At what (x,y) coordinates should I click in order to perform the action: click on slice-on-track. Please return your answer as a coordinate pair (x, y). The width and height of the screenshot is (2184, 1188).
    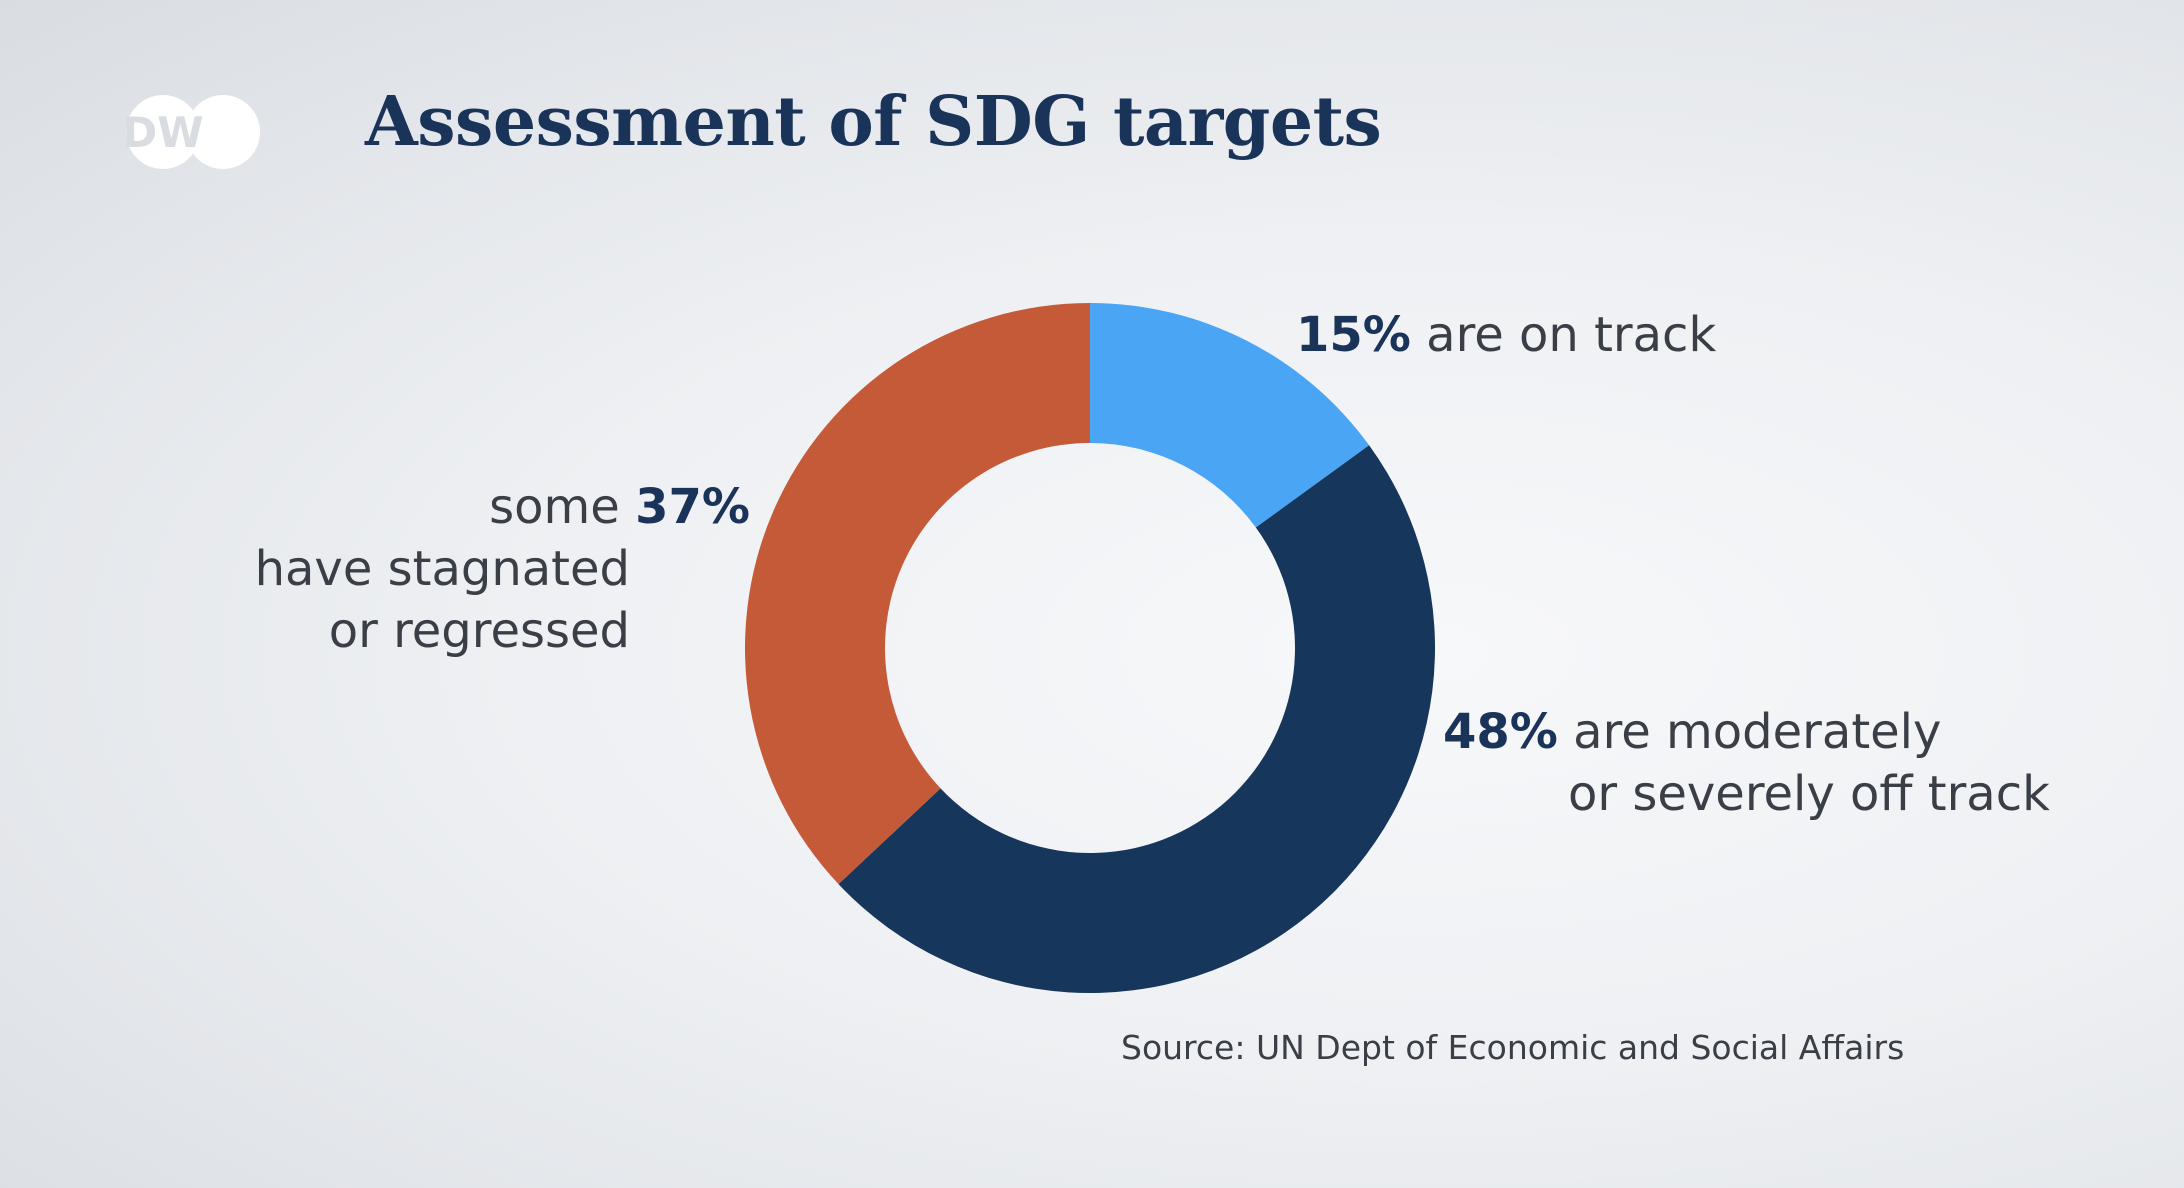
    Looking at the image, I should click on (1230, 415).